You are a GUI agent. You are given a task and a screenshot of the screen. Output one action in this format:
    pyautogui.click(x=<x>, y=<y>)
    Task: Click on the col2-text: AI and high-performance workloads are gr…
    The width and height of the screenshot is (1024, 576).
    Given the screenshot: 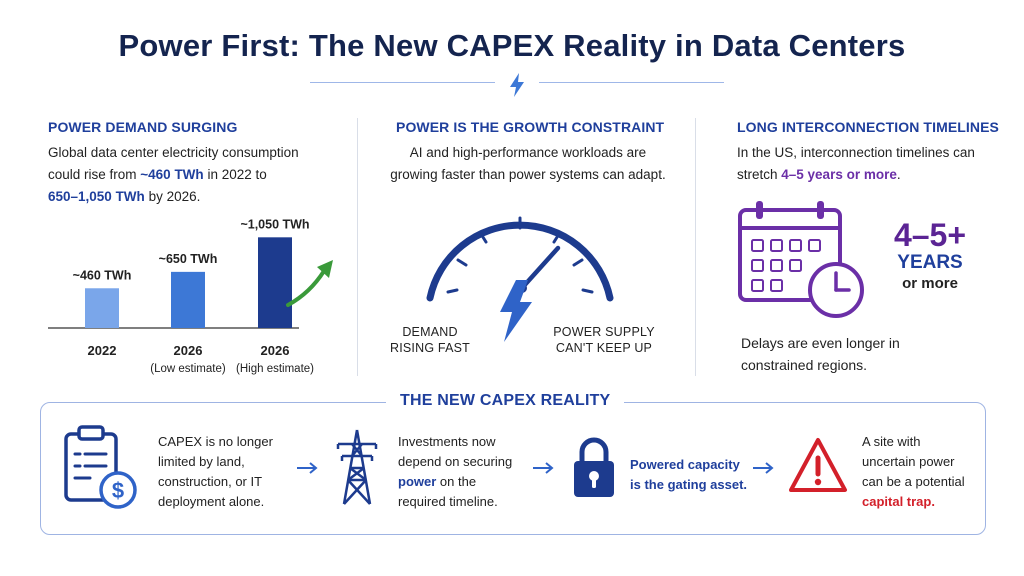 What is the action you would take?
    pyautogui.click(x=528, y=164)
    